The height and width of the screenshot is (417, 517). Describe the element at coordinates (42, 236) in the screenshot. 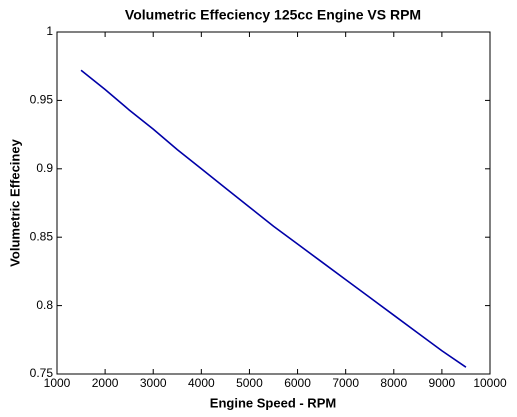

I see `y-tick-label: 0.85` at that location.